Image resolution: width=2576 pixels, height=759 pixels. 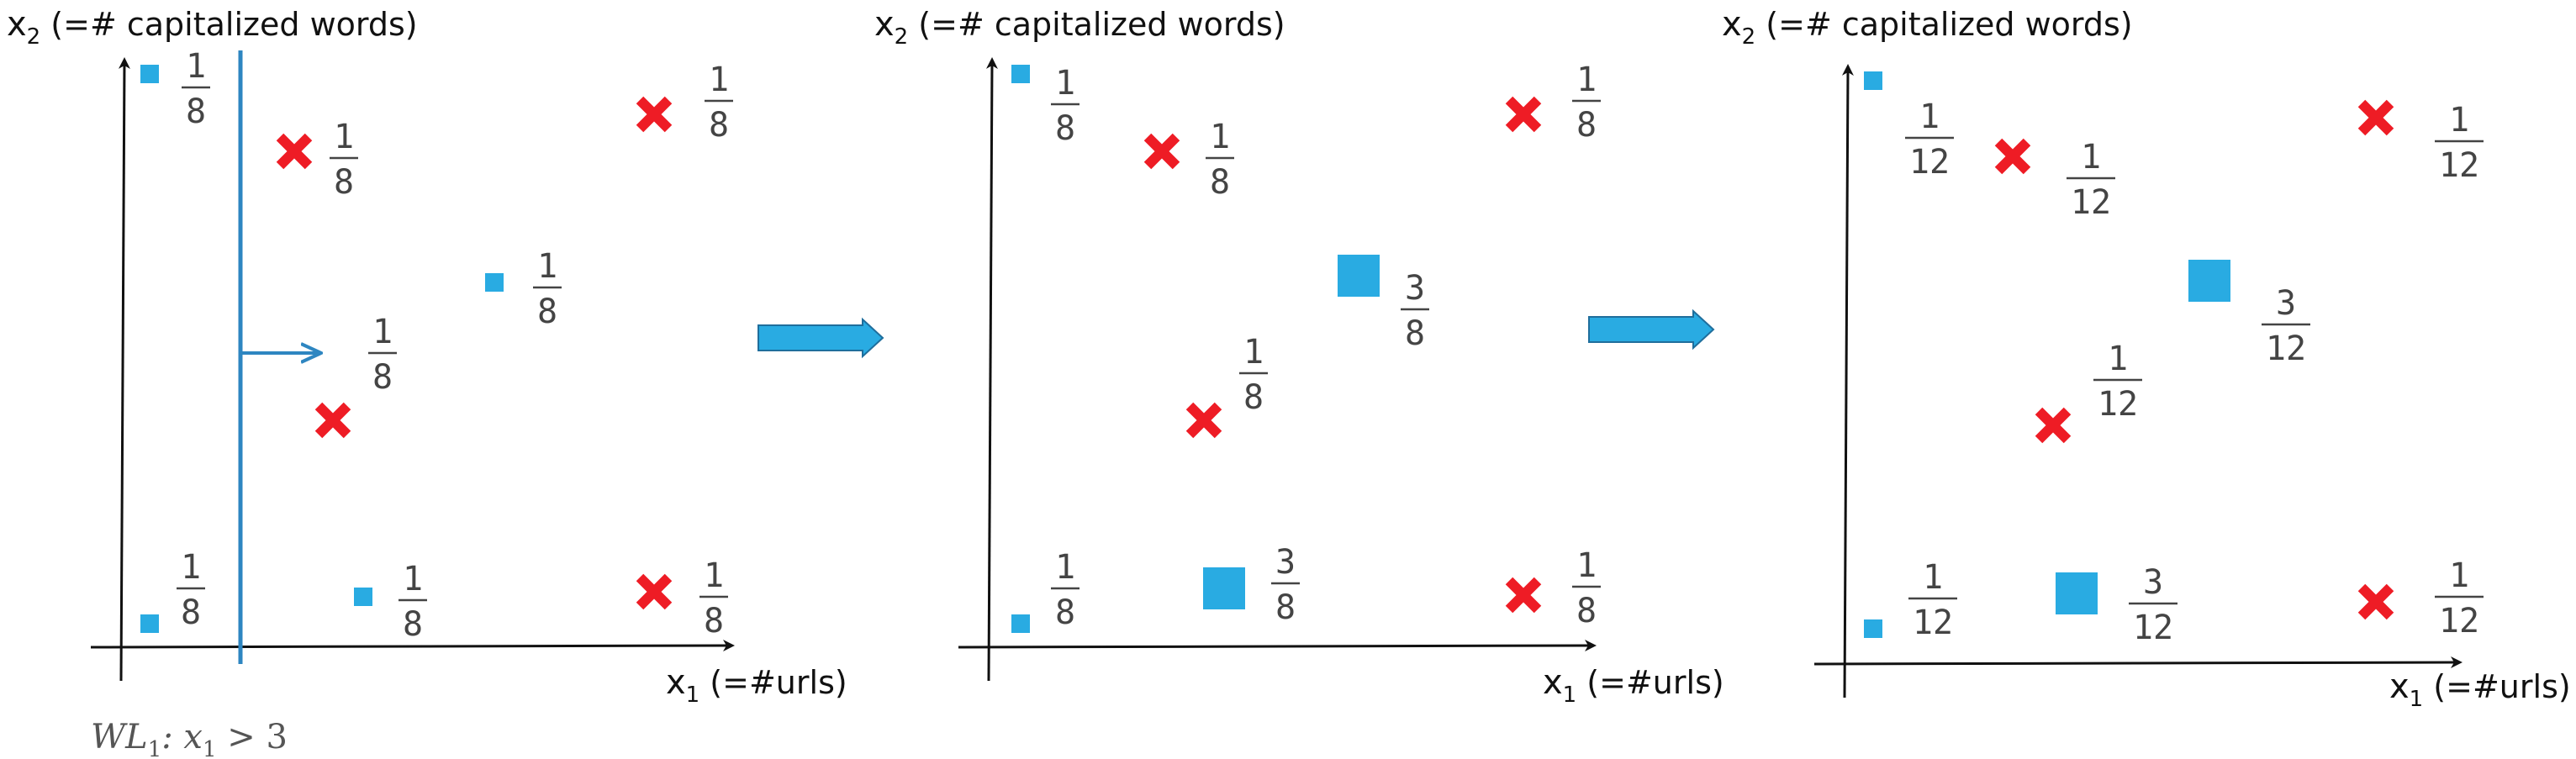 I want to click on panel-1-weight-2: 18, so click(x=344, y=160).